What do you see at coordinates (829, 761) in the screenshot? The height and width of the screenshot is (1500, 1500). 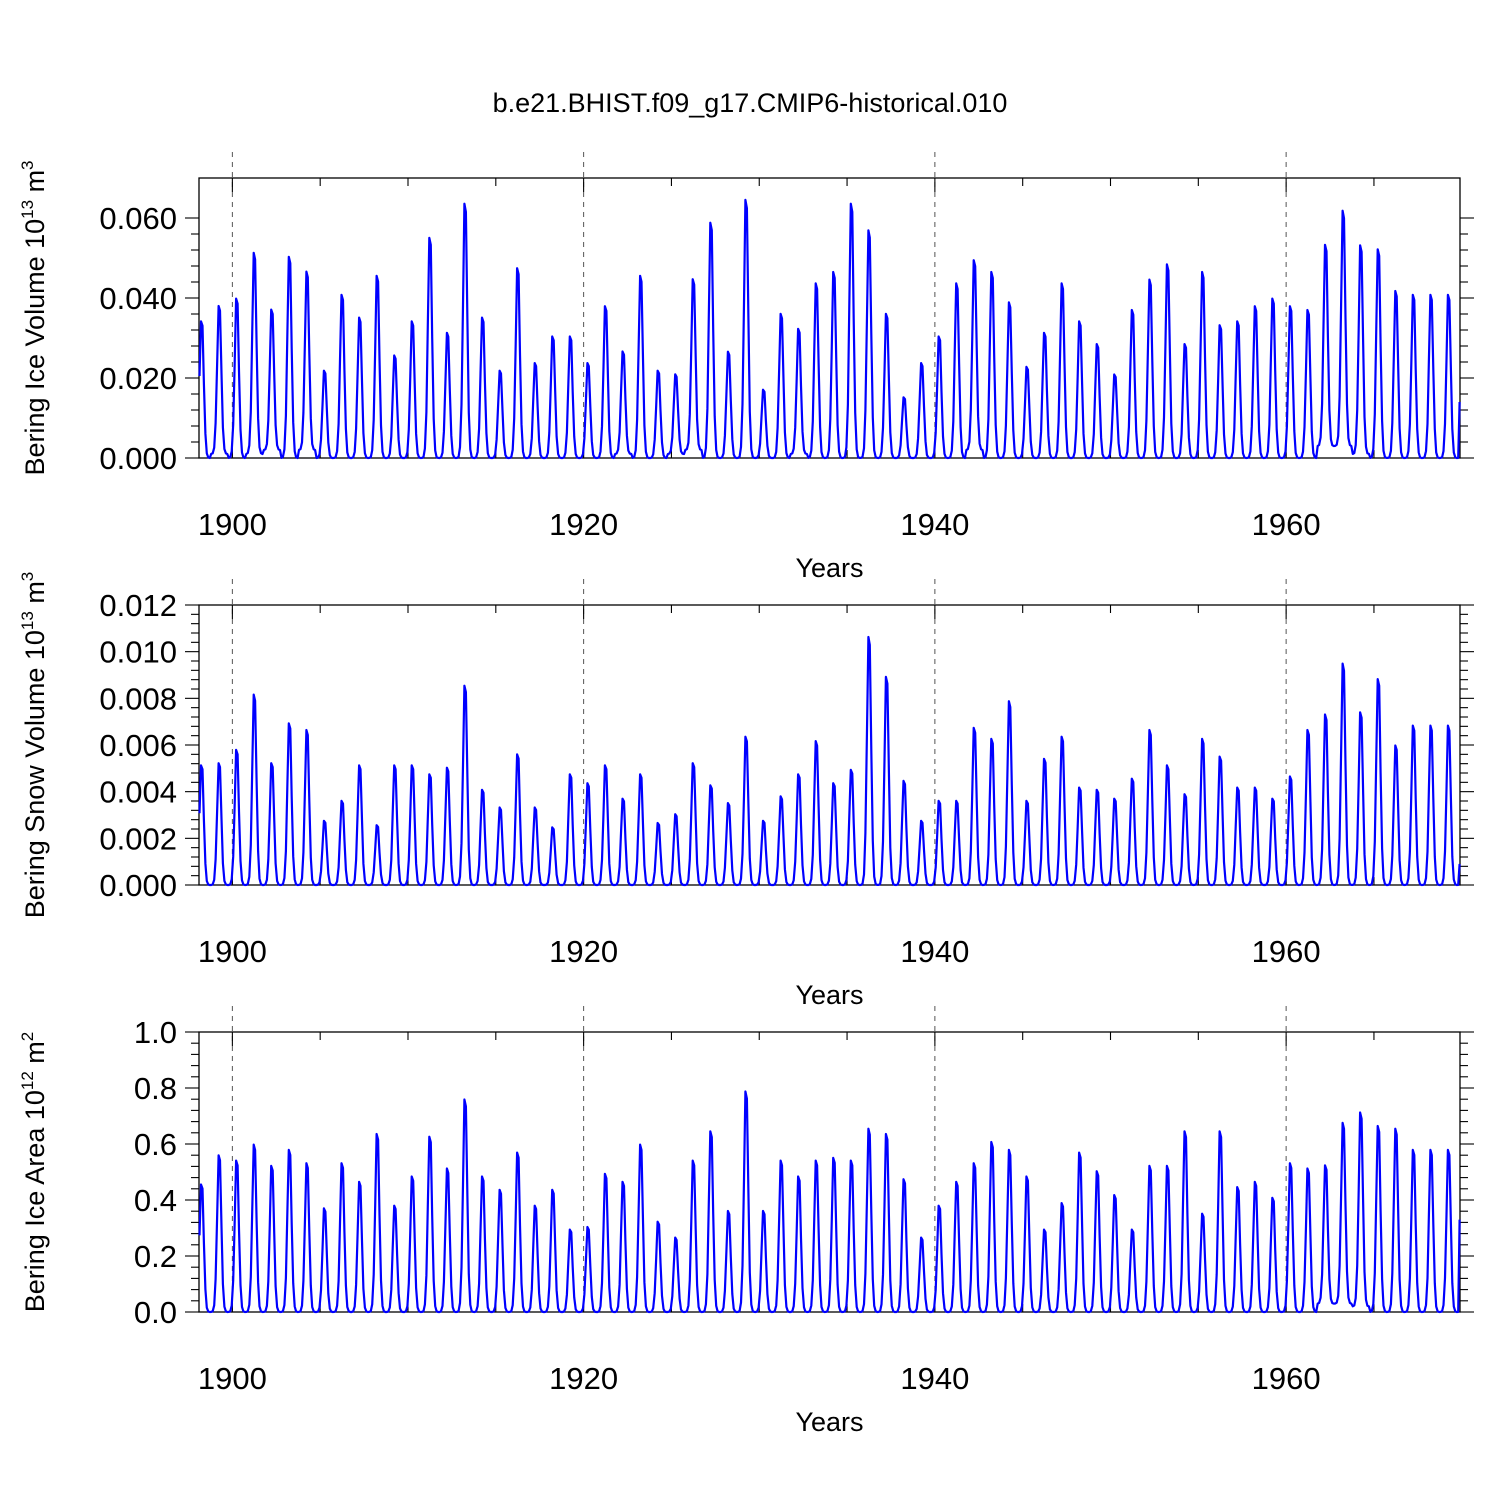 I see `data-series-snow-volume` at bounding box center [829, 761].